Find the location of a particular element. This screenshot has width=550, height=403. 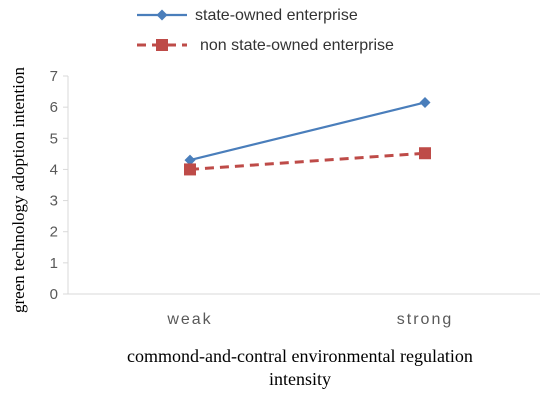

x-axis: weak strong is located at coordinates (304, 310).